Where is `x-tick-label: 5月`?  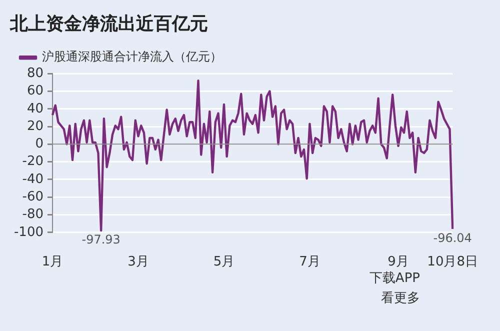
x-tick-label: 5月 is located at coordinates (224, 262).